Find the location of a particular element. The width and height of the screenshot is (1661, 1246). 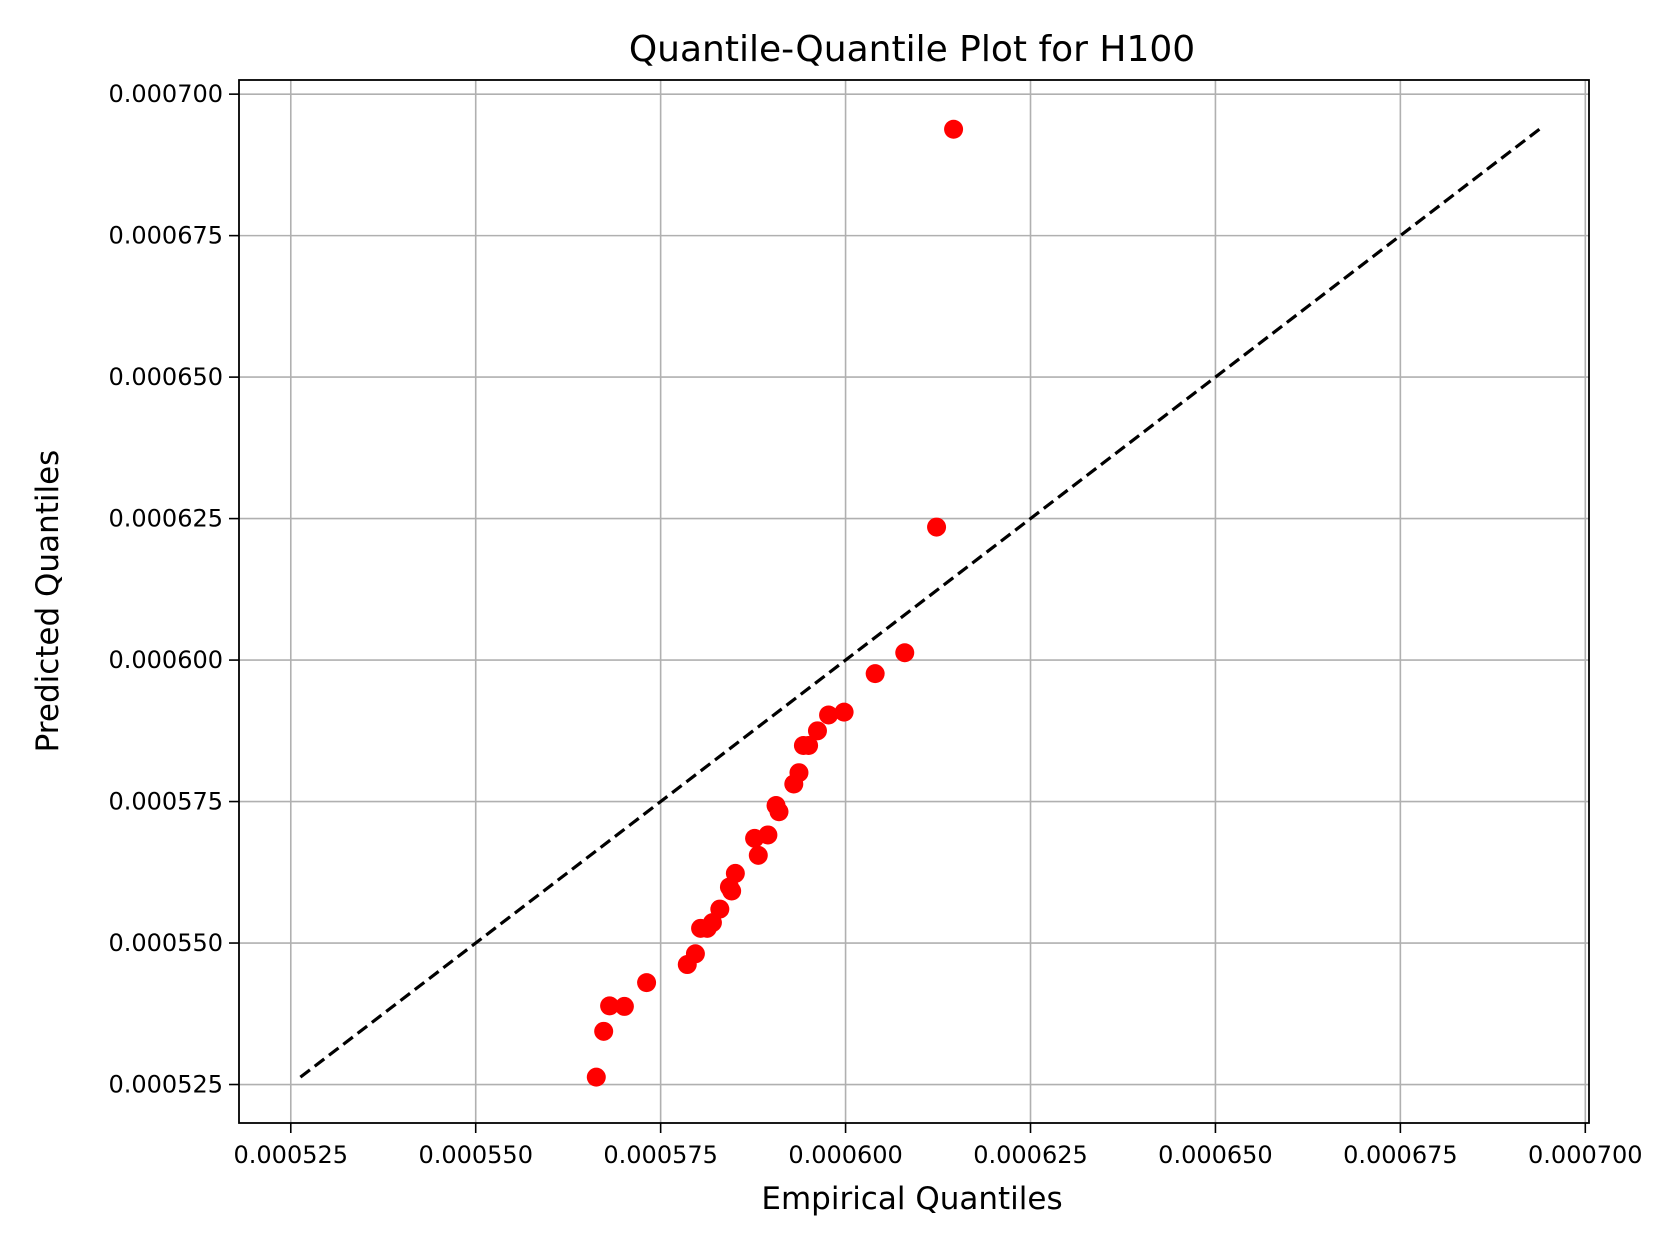

y-tick-label: 0.000525 is located at coordinates (165, 1085).